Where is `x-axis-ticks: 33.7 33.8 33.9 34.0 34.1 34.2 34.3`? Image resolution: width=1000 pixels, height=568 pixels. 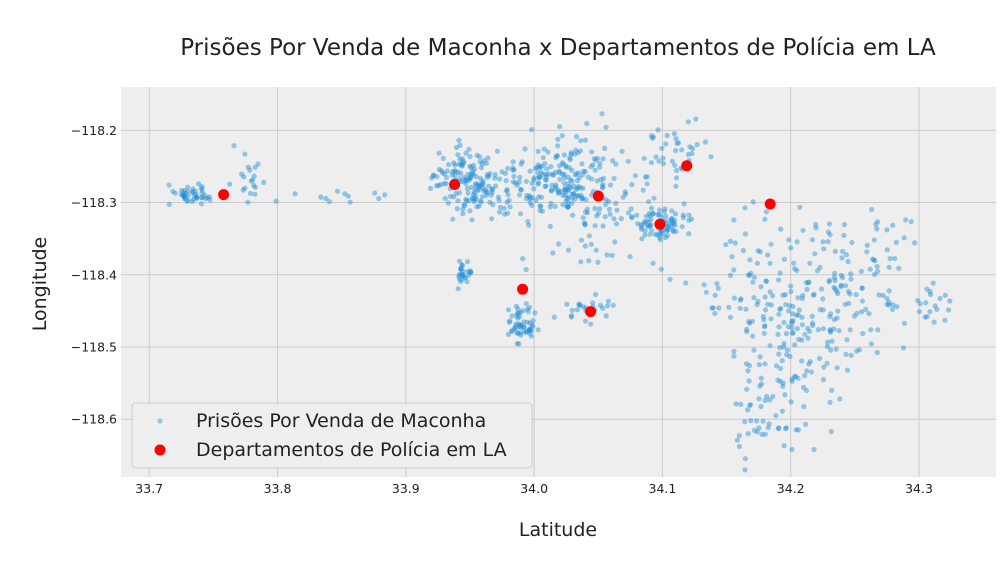 x-axis-ticks: 33.7 33.8 33.9 34.0 34.1 34.2 34.3 is located at coordinates (534, 488).